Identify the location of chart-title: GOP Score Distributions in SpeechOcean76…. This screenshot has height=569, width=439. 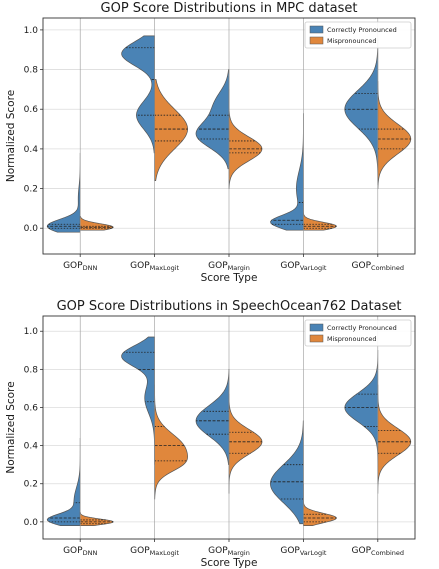
(229, 306).